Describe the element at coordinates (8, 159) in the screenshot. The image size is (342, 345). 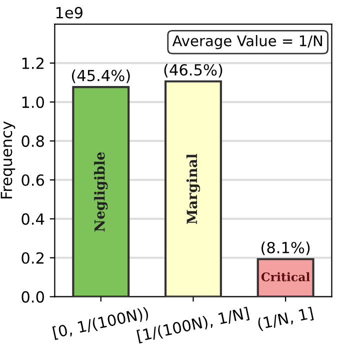
I see `y-axis-title: Frequency` at that location.